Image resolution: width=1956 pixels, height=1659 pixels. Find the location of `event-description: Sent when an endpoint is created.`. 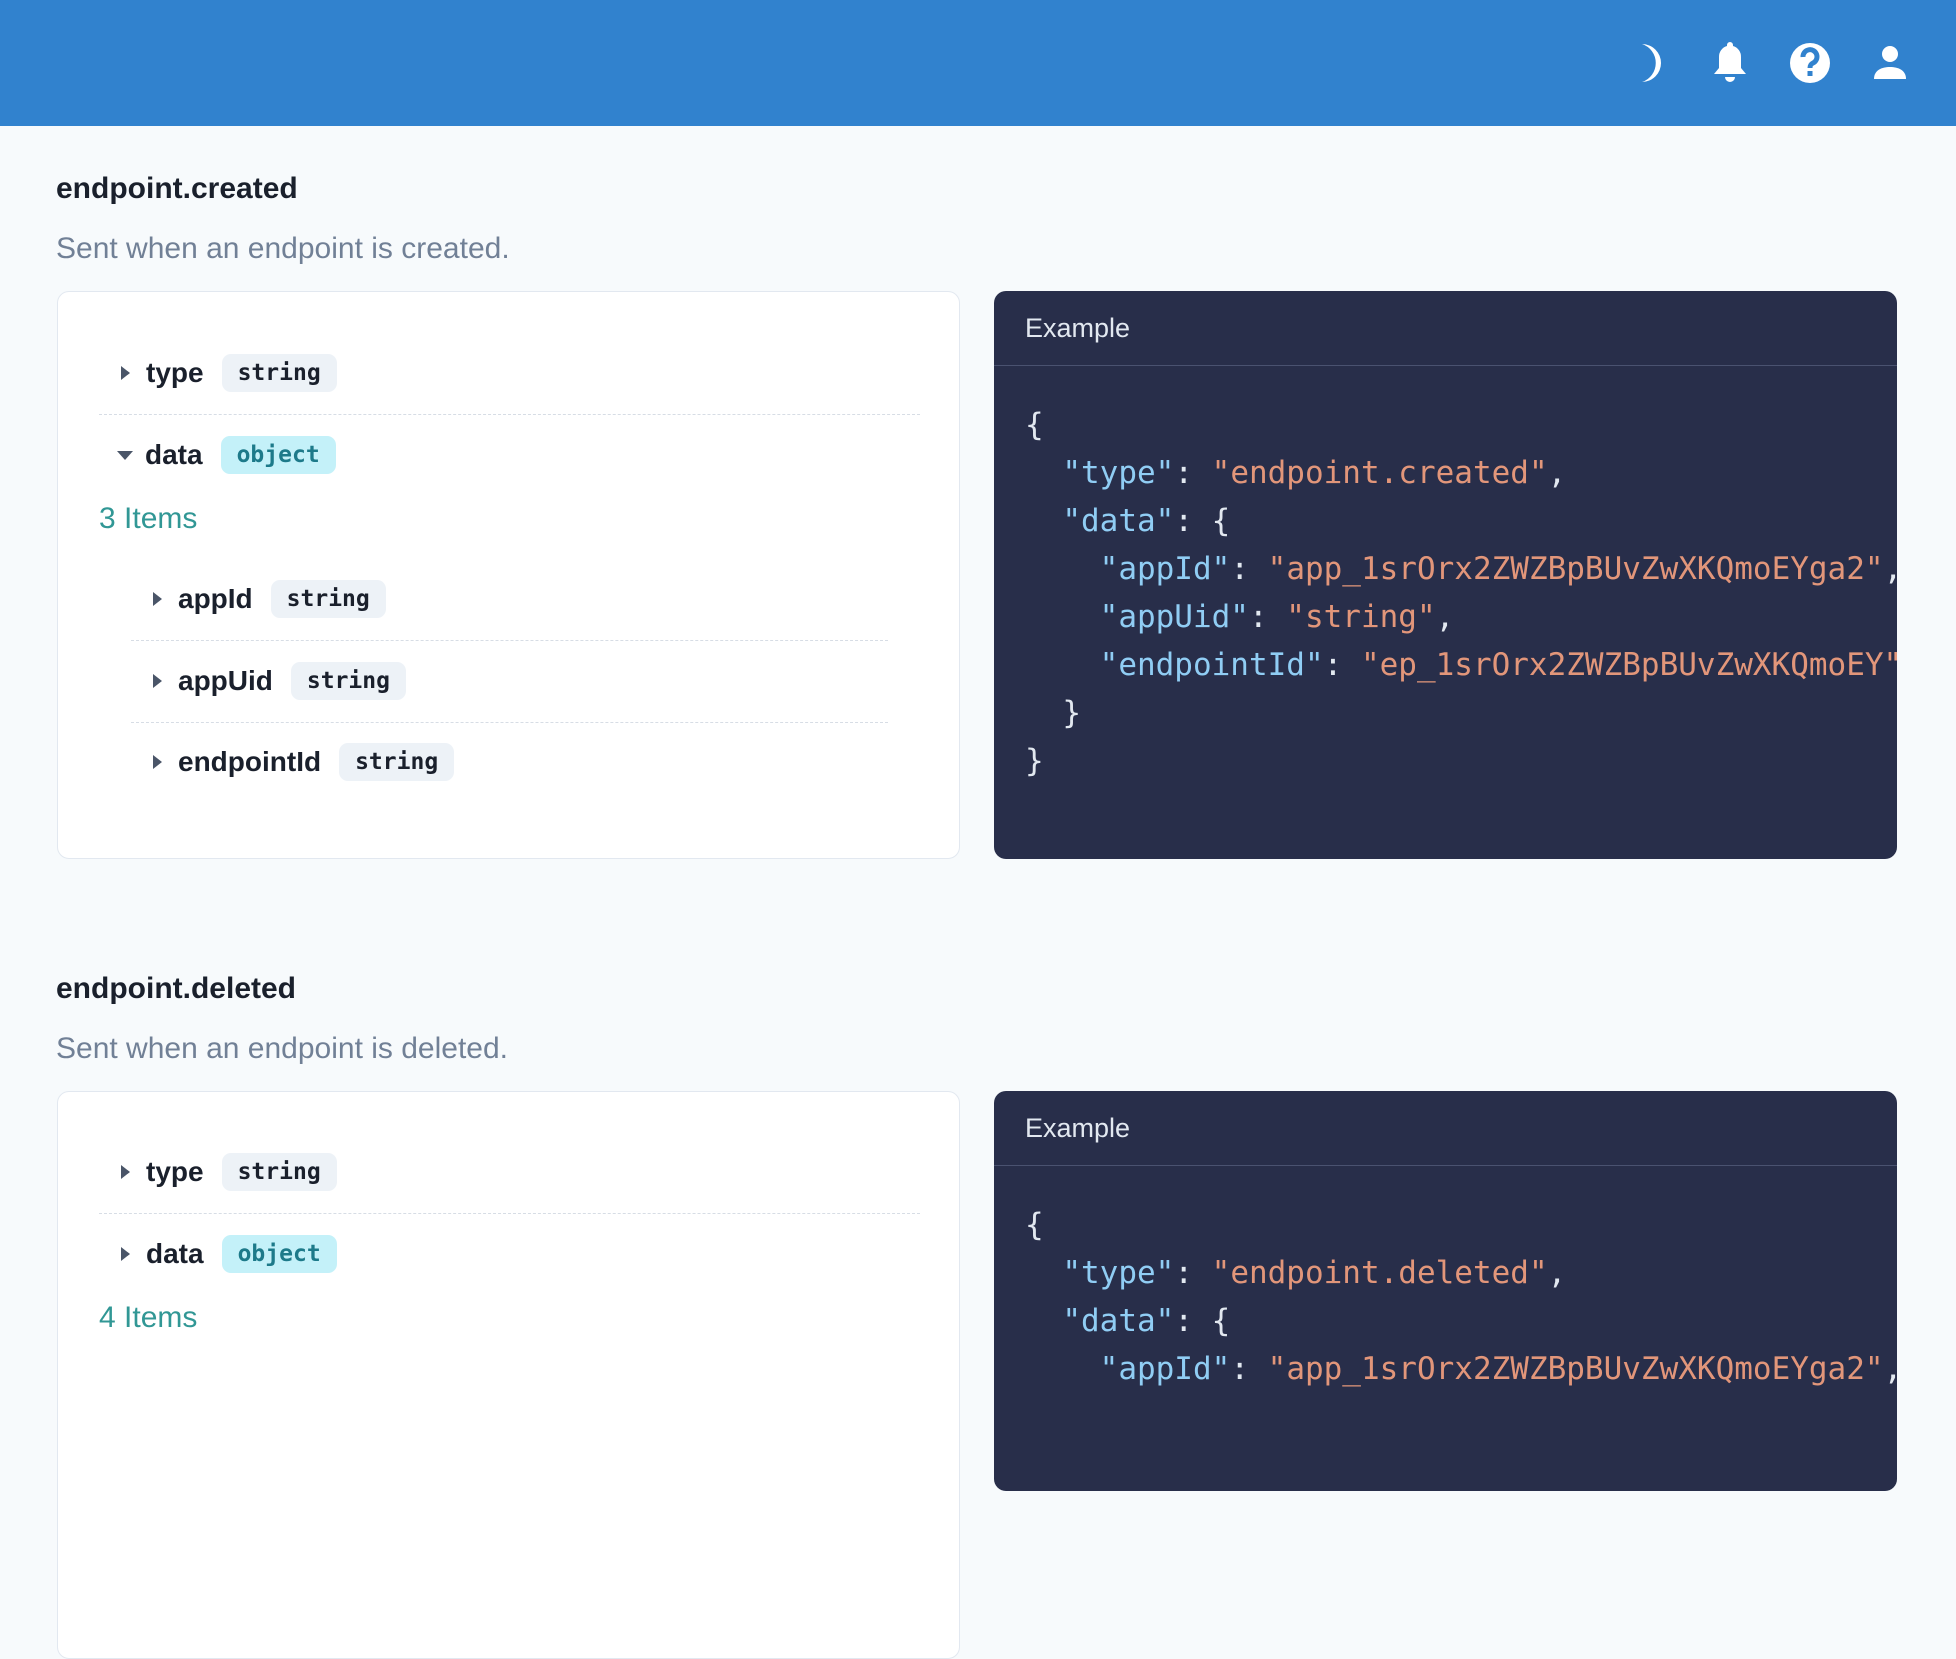

event-description: Sent when an endpoint is created. is located at coordinates (283, 248).